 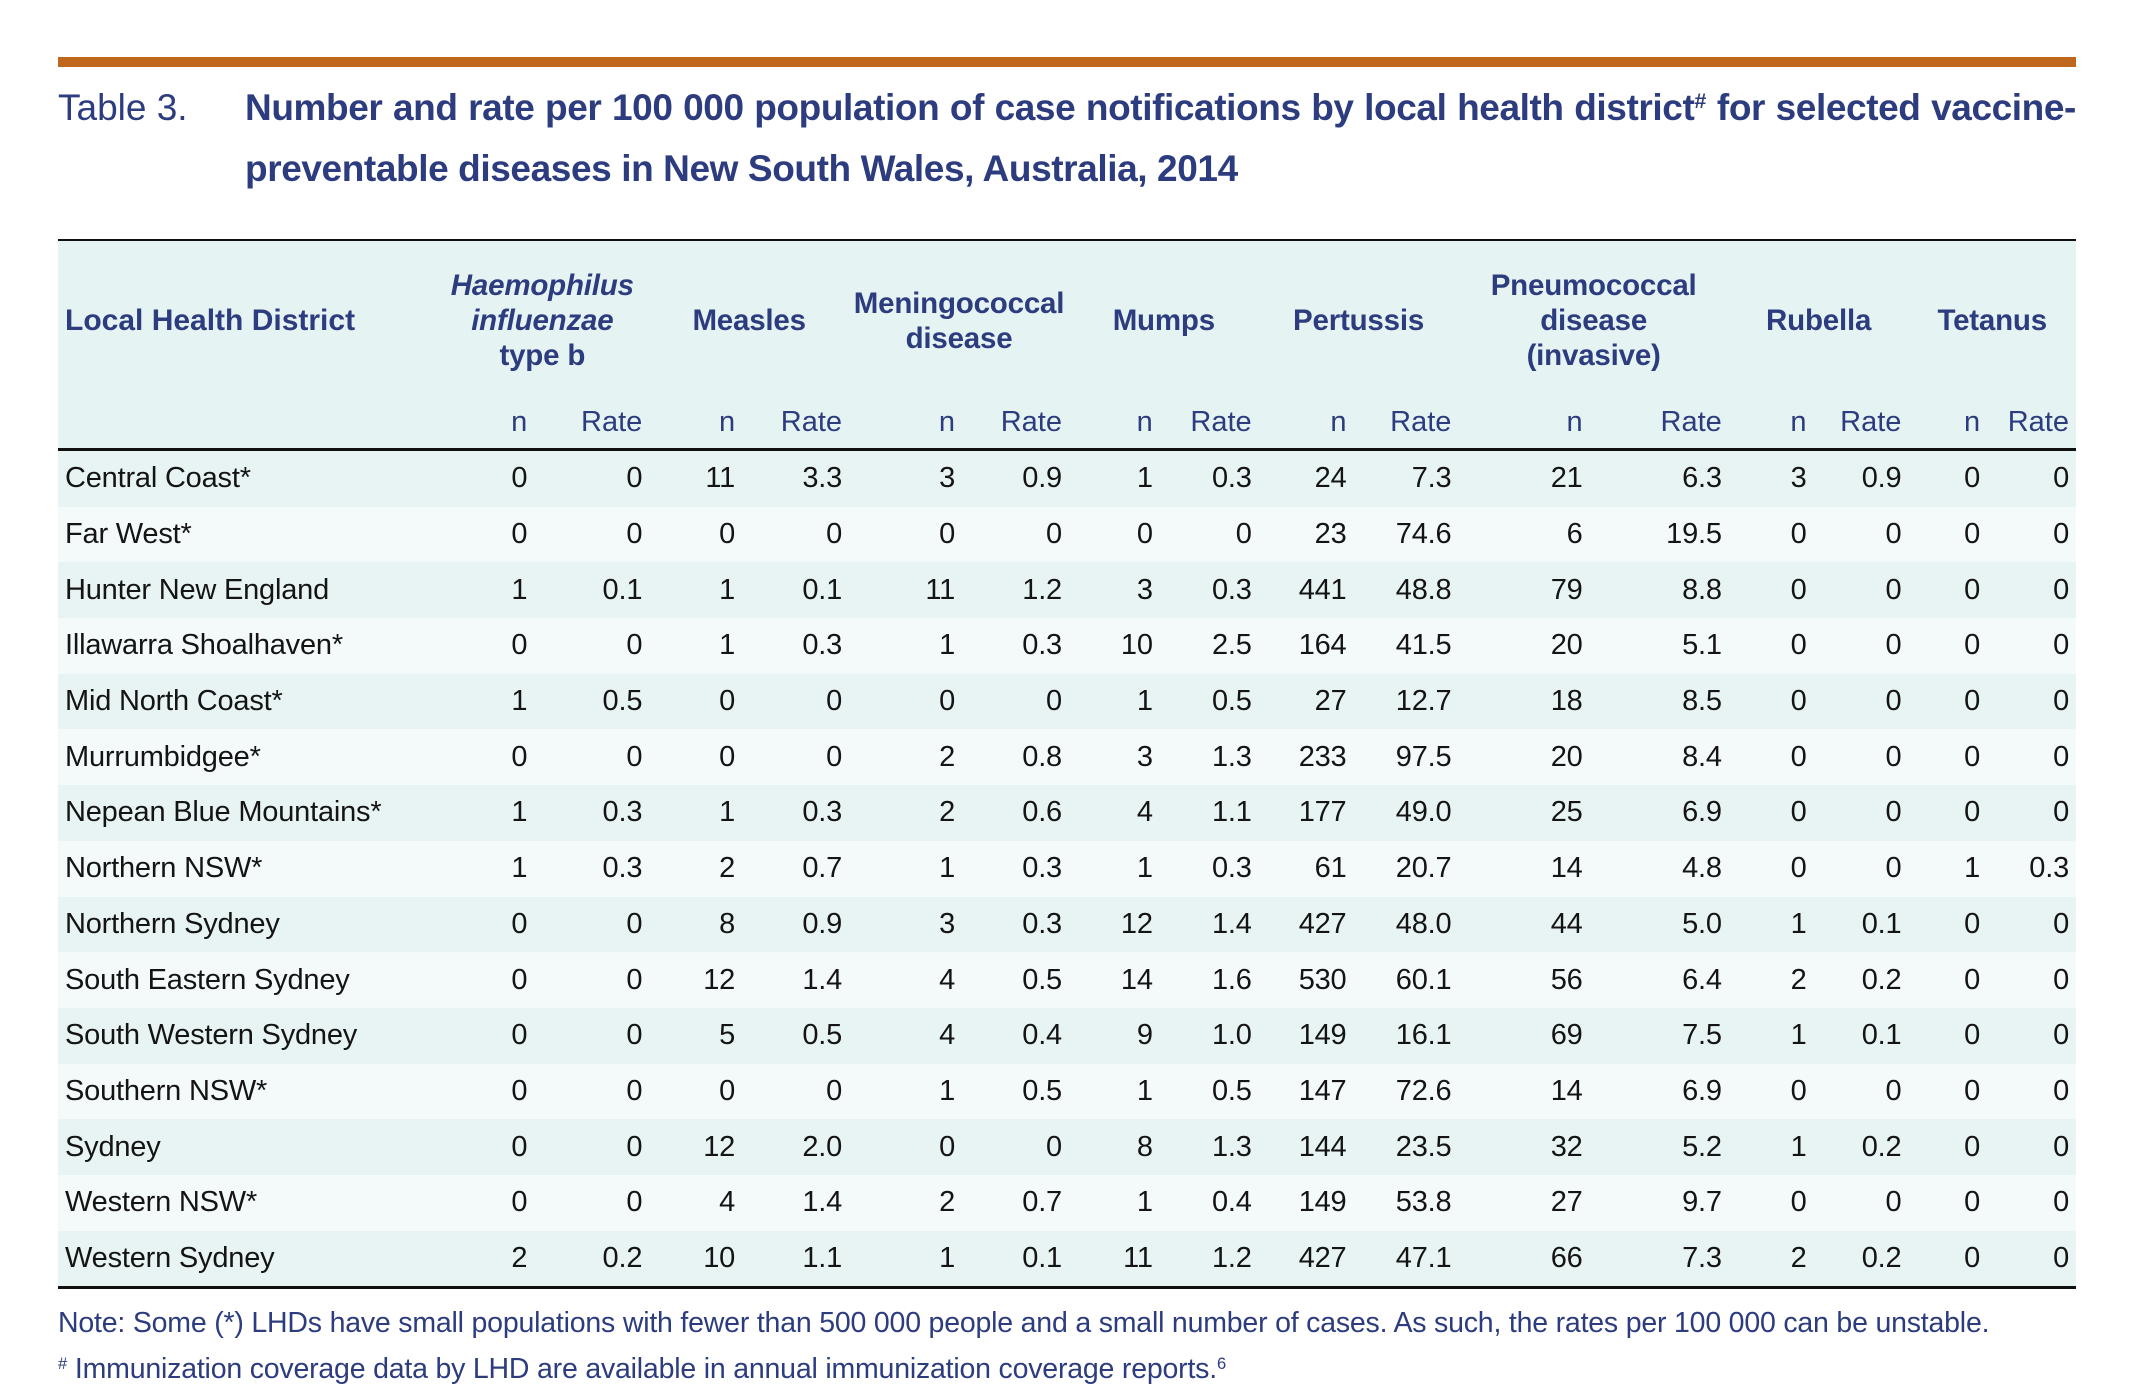 I want to click on table-row: Sydney 0 0 12 2.0 0 0 8 1.3 144 23.5 32 5.2 1 0.2 0 0, so click(x=1067, y=1147).